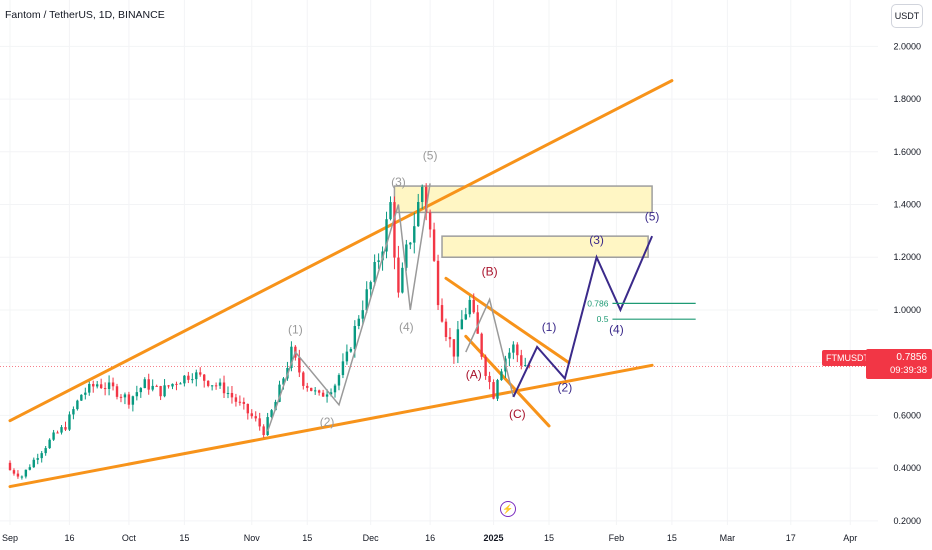 This screenshot has width=932, height=550. Describe the element at coordinates (252, 538) in the screenshot. I see `x-tick-label: Nov` at that location.